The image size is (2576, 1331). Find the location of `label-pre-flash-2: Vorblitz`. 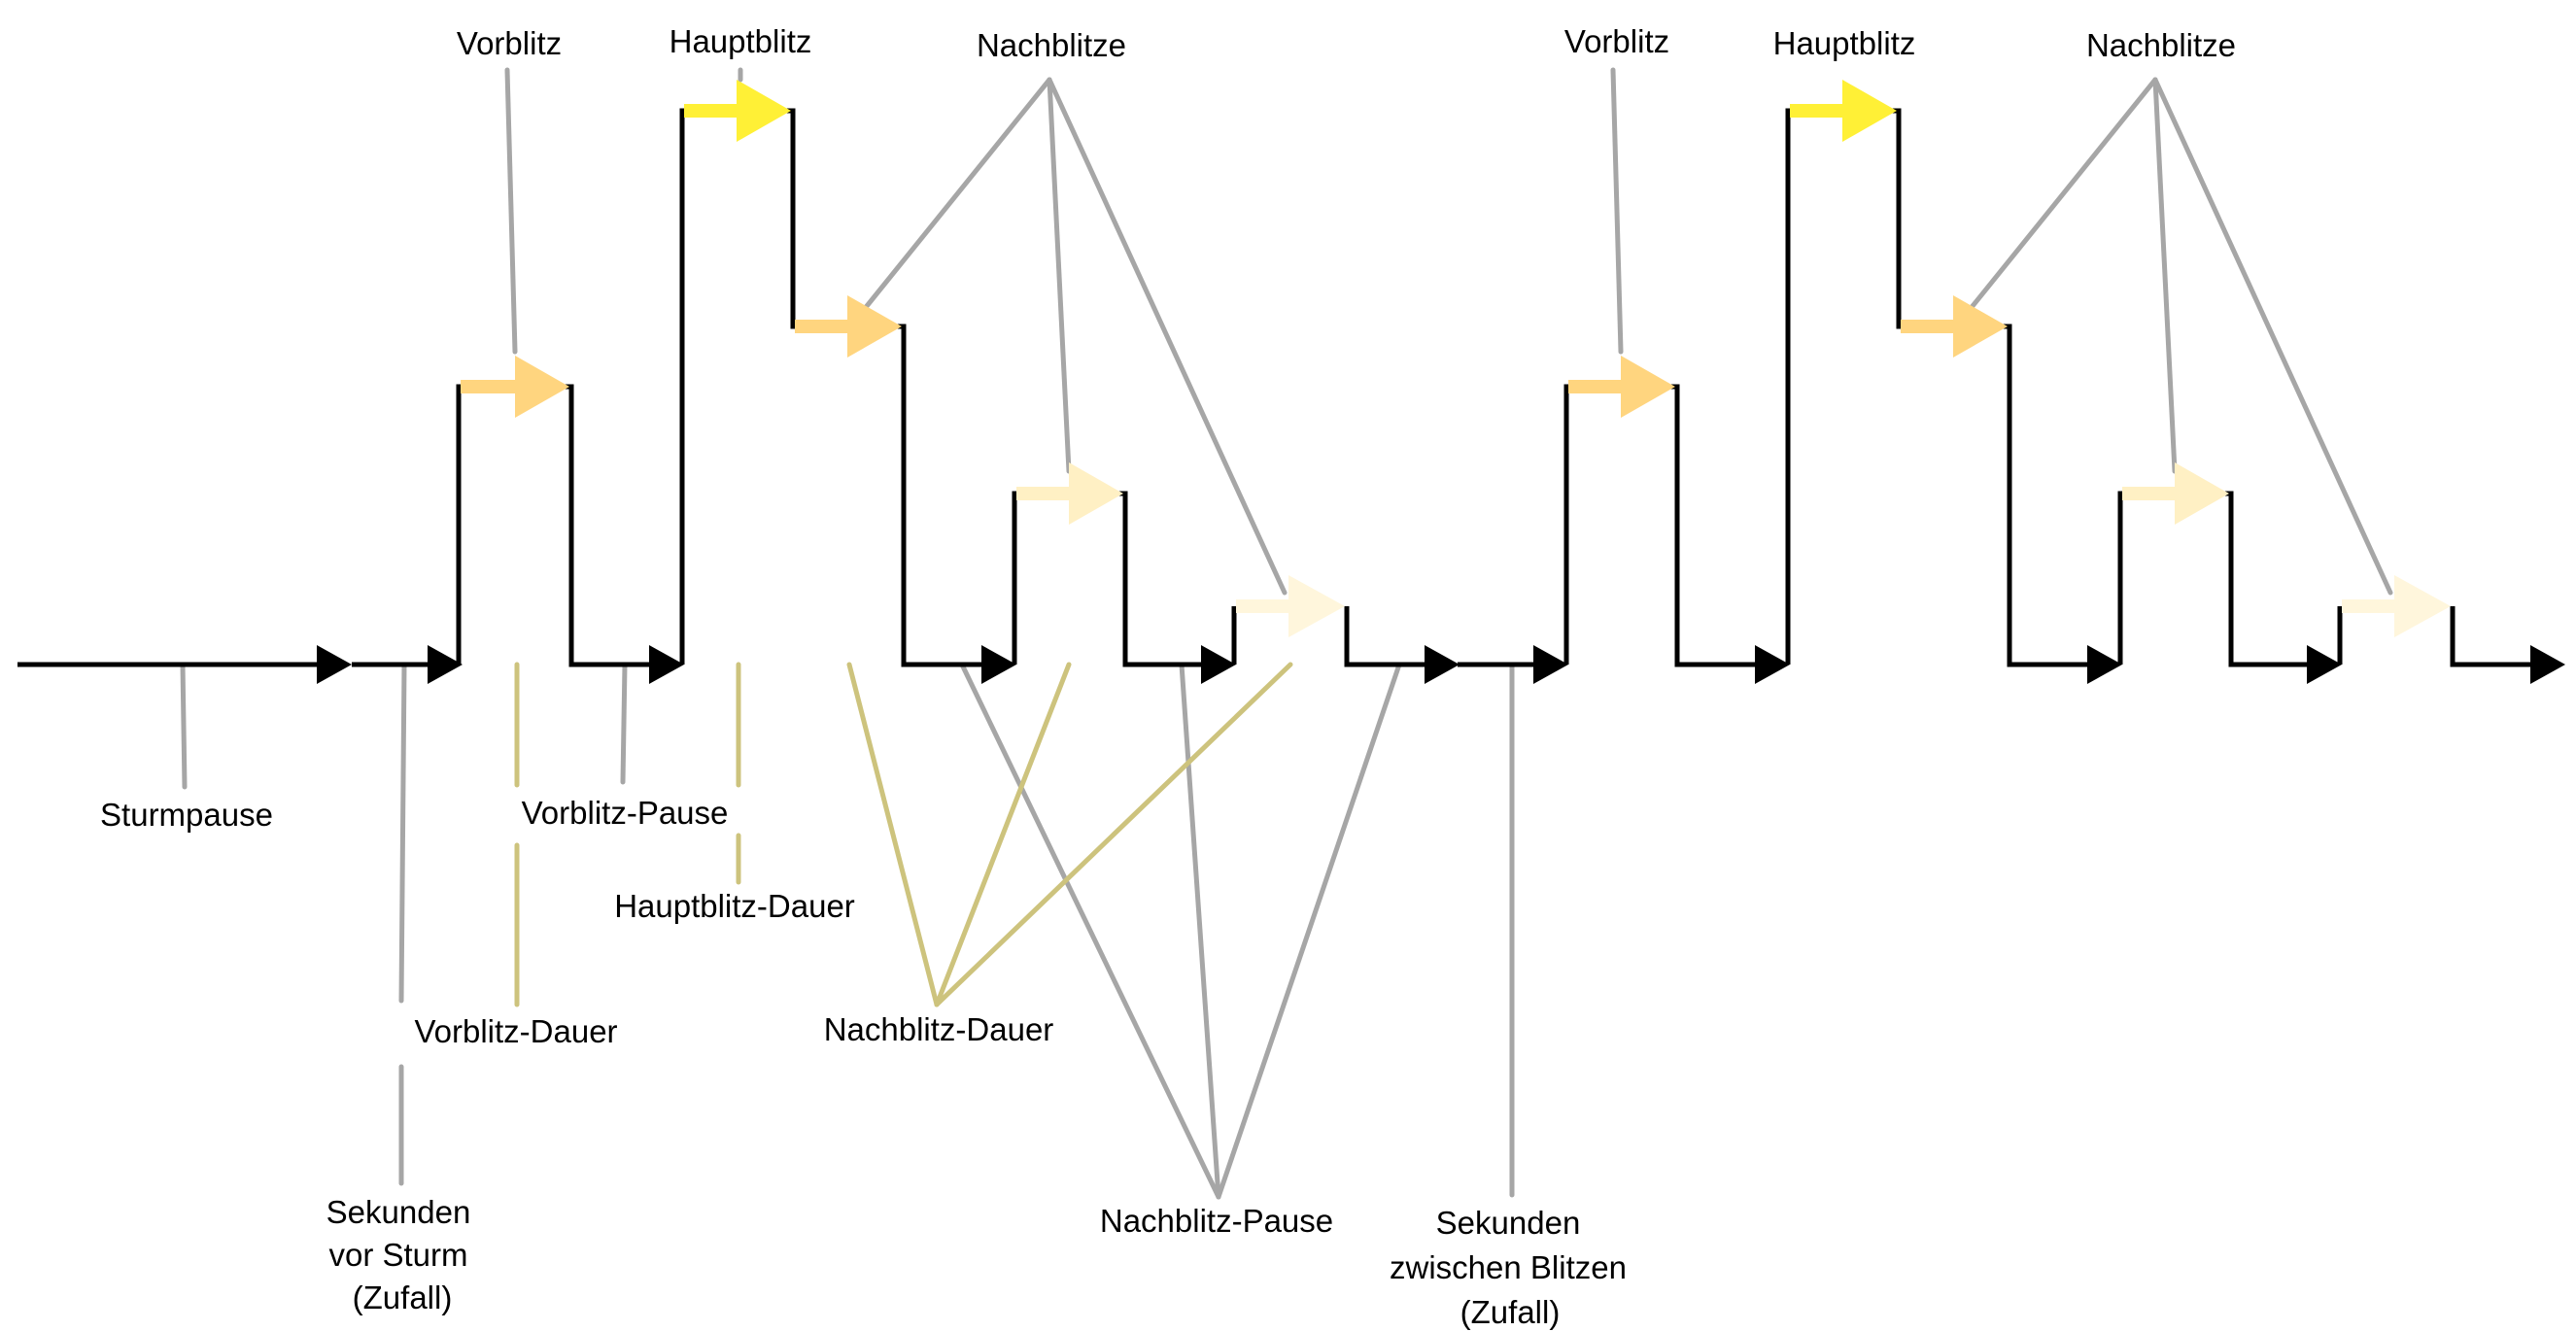

label-pre-flash-2: Vorblitz is located at coordinates (1617, 41).